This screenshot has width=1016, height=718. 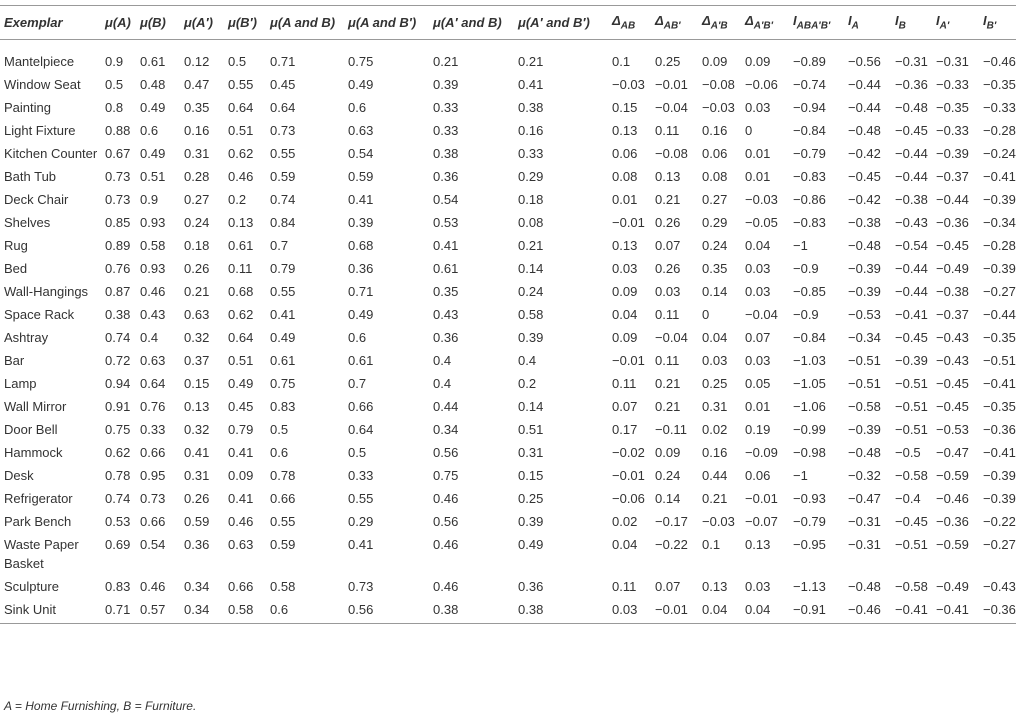 What do you see at coordinates (283, 222) in the screenshot?
I see `value-cell: 0.84` at bounding box center [283, 222].